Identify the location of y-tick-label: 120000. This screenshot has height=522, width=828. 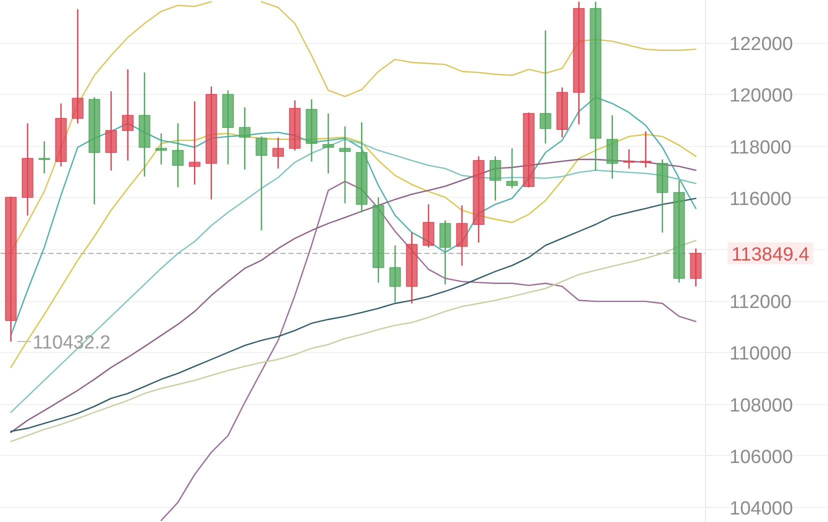
(761, 96).